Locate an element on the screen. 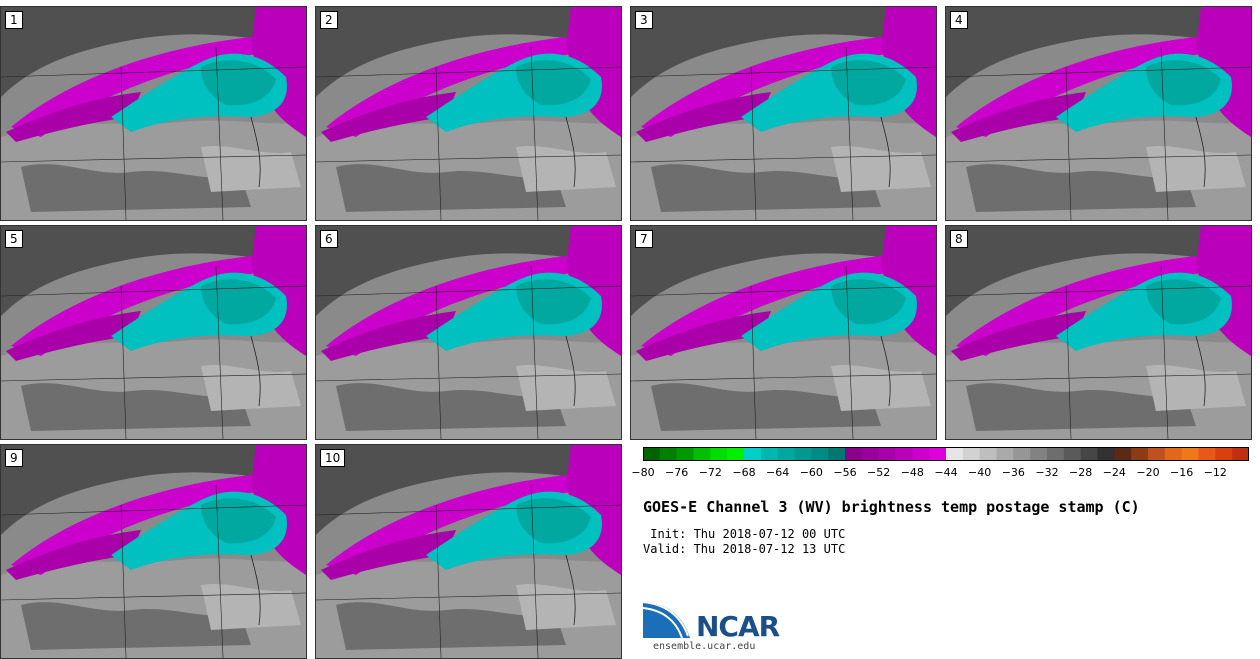 The height and width of the screenshot is (659, 1260). colorbar-tick-label: −12 is located at coordinates (1215, 472).